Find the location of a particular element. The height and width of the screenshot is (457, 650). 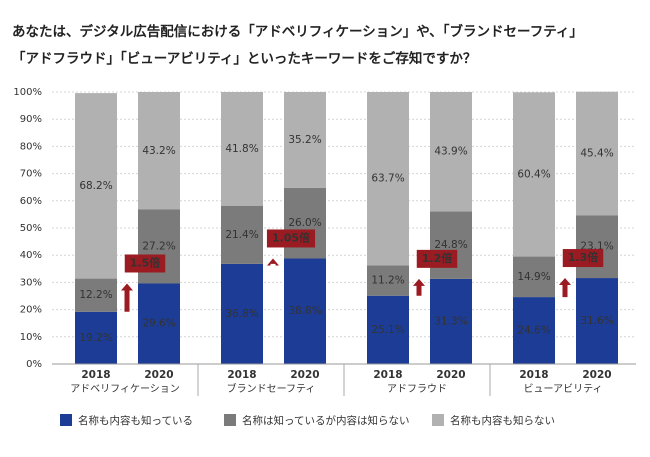

value-label: 41.8% is located at coordinates (241, 149).